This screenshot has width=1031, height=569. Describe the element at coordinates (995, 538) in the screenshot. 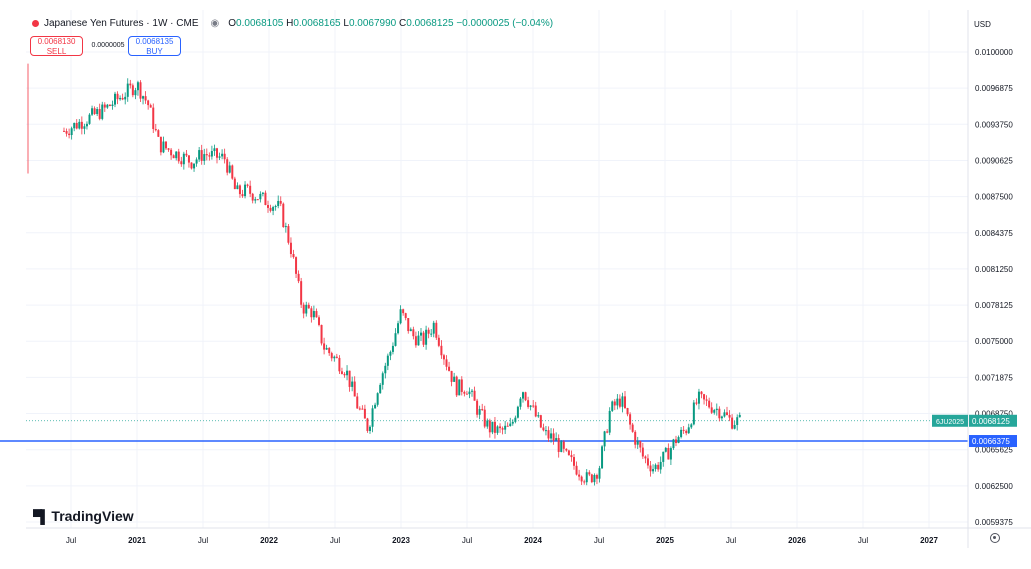

I see `settings-icon` at that location.